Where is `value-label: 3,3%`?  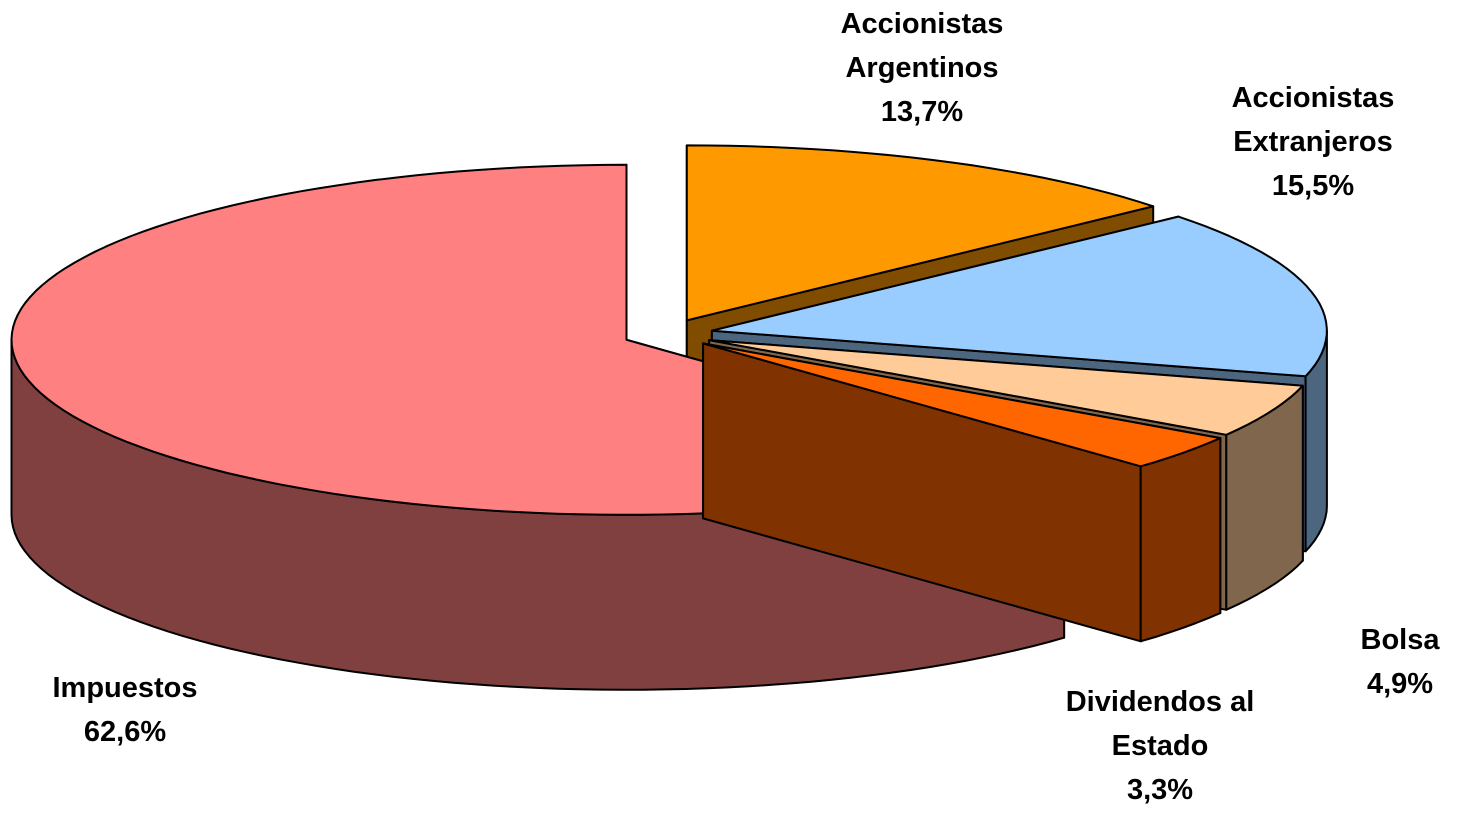
value-label: 3,3% is located at coordinates (1160, 790).